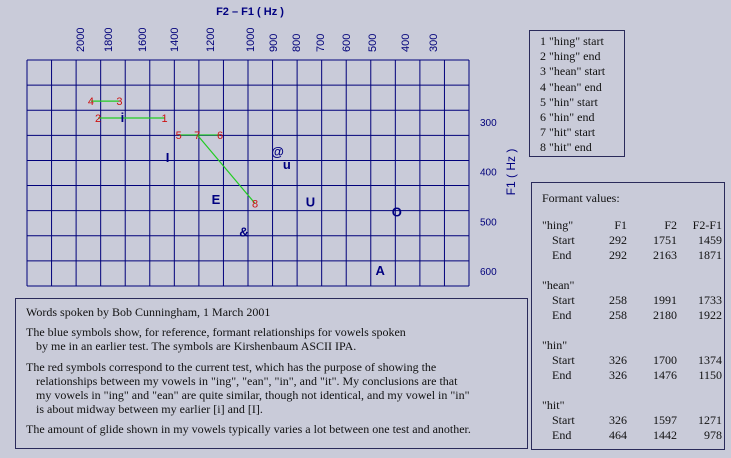 The image size is (731, 458). Describe the element at coordinates (713, 435) in the screenshot. I see `formant-cell: 978` at that location.